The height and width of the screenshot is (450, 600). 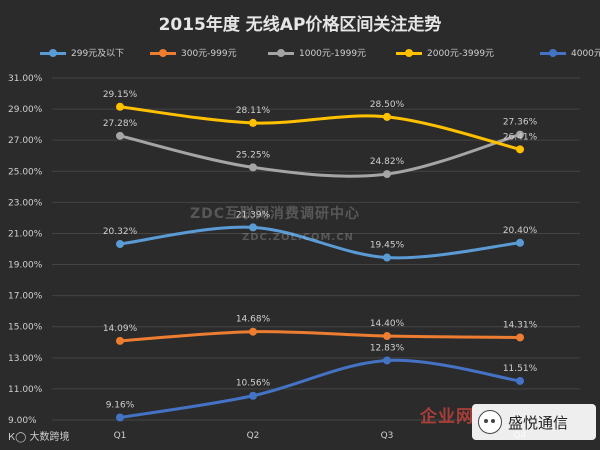 What do you see at coordinates (25, 79) in the screenshot?
I see `y-tick-label: 31.00%` at bounding box center [25, 79].